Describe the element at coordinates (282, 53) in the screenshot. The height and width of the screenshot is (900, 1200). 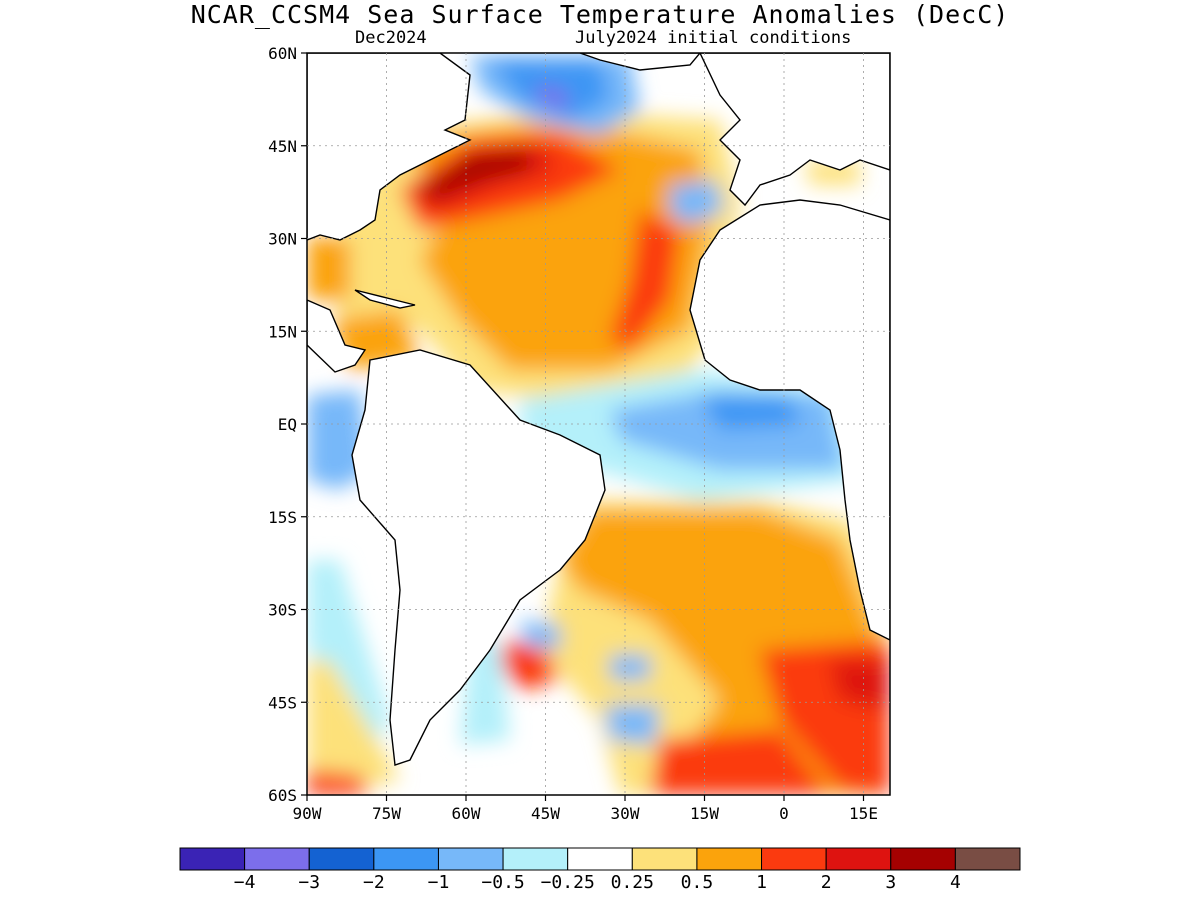
I see `lat-tick-label: 60N` at that location.